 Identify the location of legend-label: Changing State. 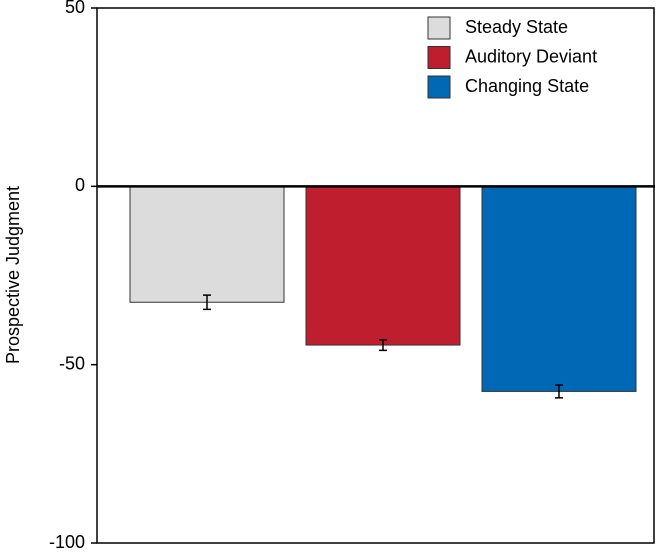
(527, 86).